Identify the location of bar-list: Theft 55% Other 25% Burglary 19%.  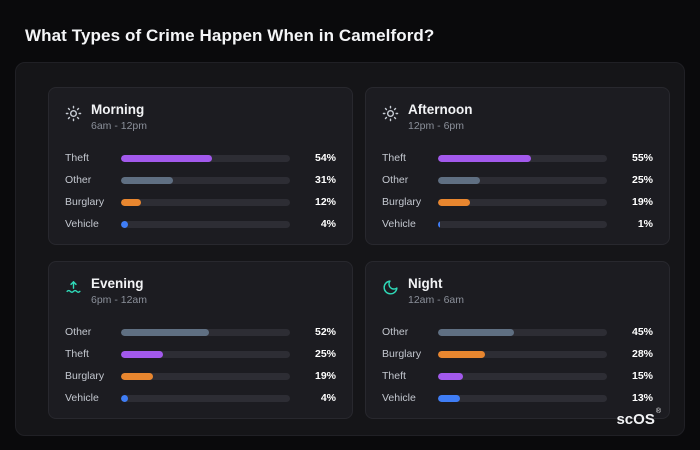
(517, 191).